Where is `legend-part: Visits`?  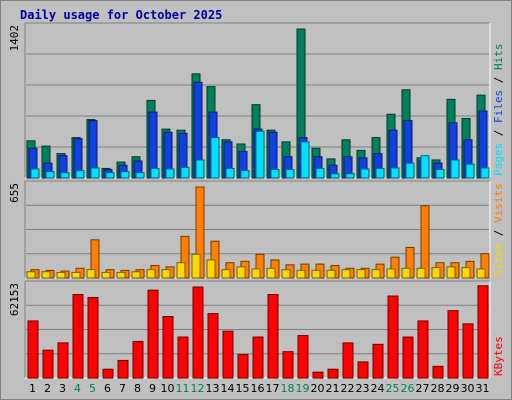
legend-part: Visits is located at coordinates (498, 203).